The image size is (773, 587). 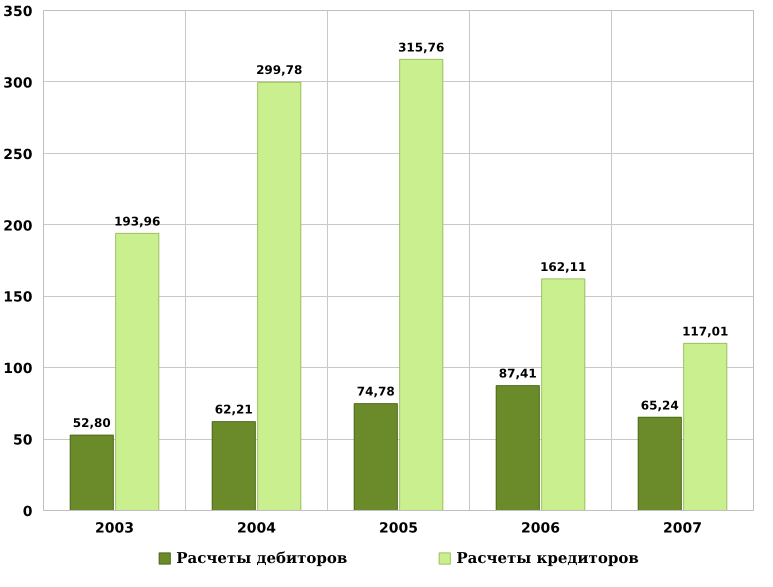 I want to click on data-label: 87,41, so click(x=517, y=373).